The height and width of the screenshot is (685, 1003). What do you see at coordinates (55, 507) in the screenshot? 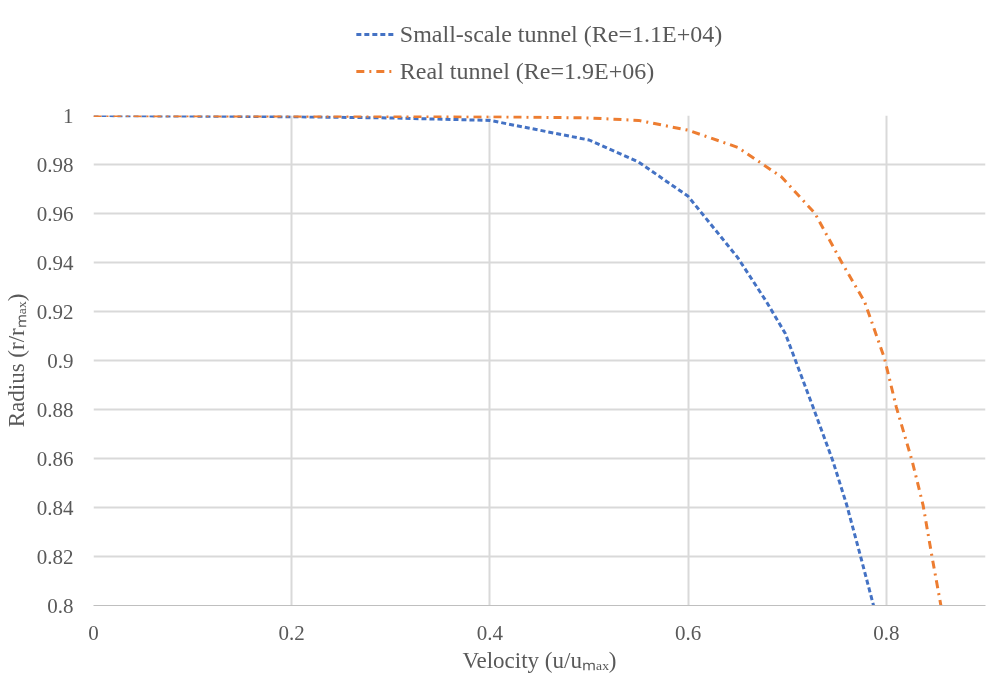
I see `y-tick-label: 0.84` at bounding box center [55, 507].